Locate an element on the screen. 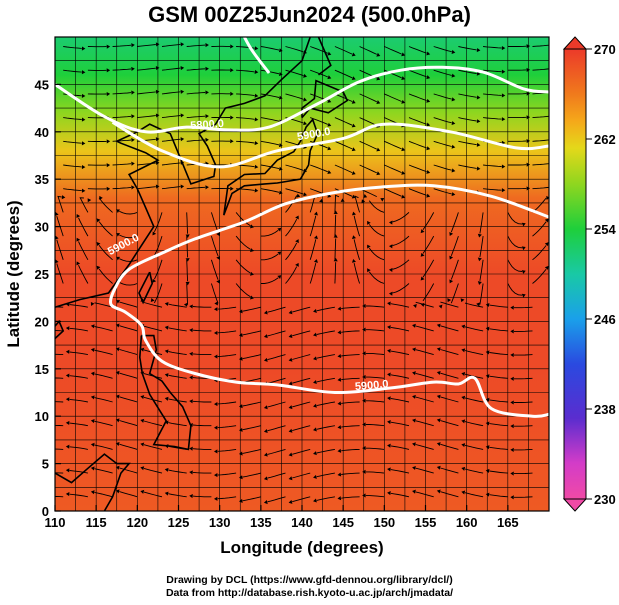 The image size is (619, 605). contour-label: 5900.0 is located at coordinates (371, 385).